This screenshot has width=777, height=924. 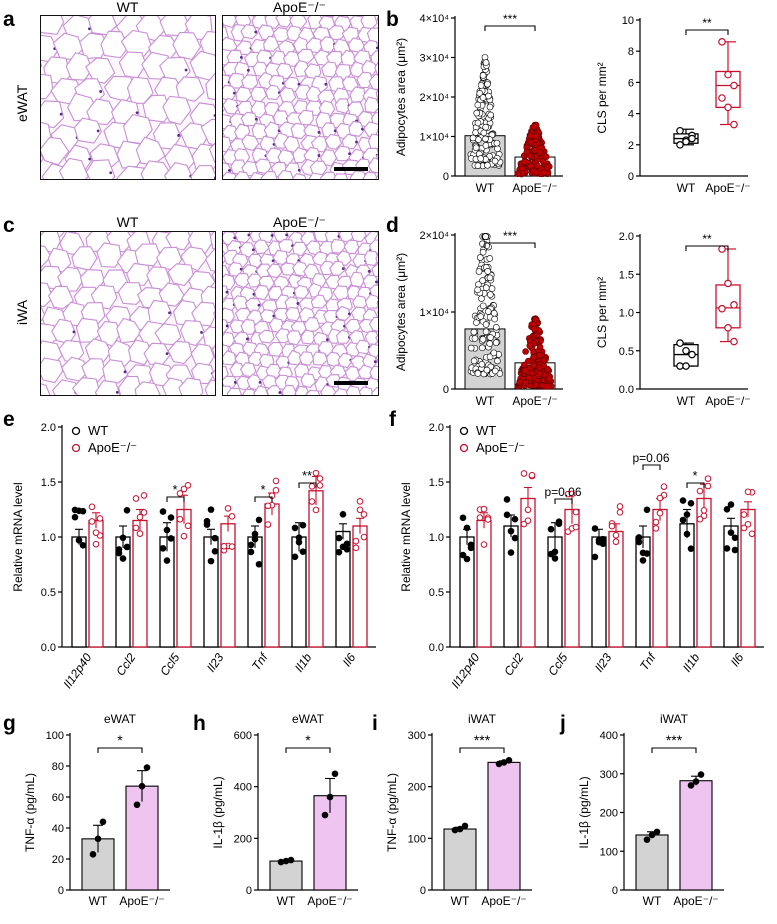 I want to click on chart-f-gene-label: Il12p40, so click(x=465, y=670).